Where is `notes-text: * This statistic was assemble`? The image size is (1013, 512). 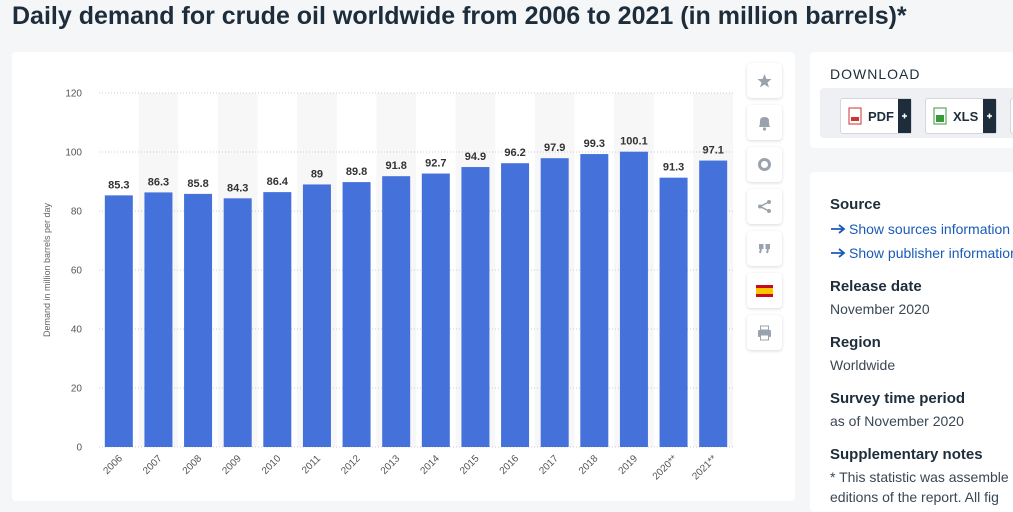
notes-text: * This statistic was assemble is located at coordinates (919, 477).